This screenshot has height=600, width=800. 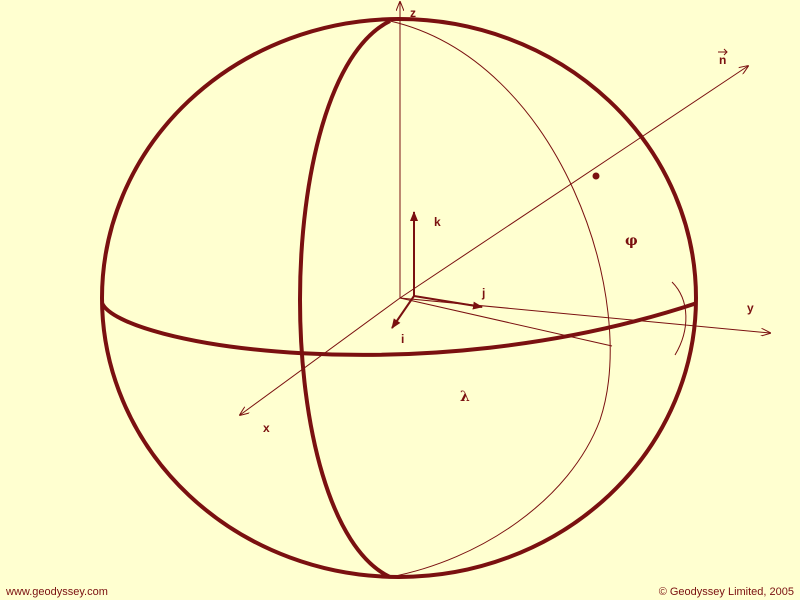 What do you see at coordinates (465, 397) in the screenshot?
I see `longitude-label: λ` at bounding box center [465, 397].